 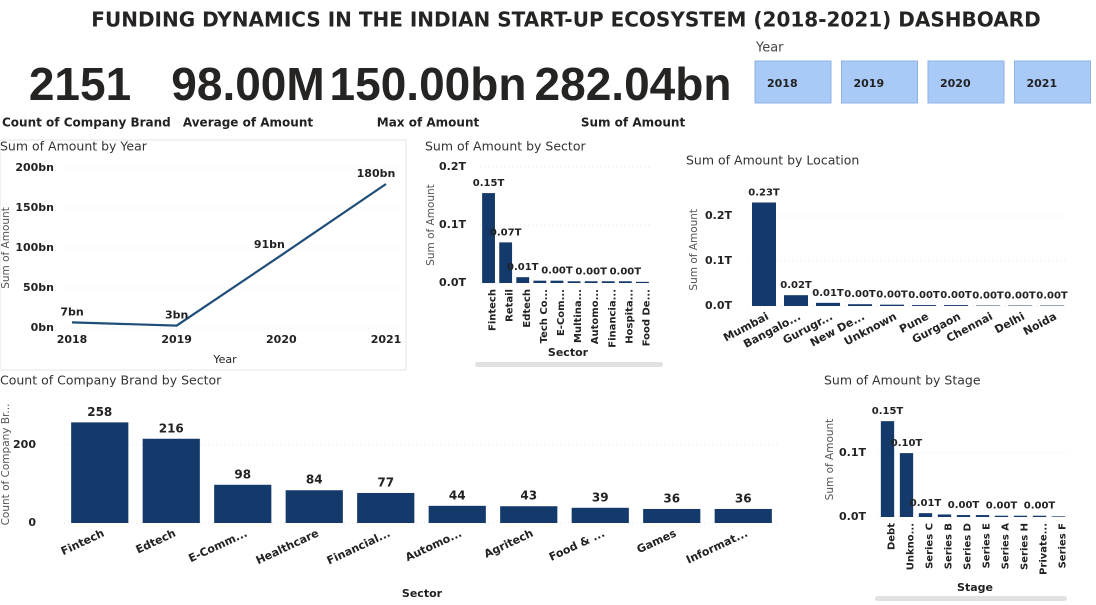 What do you see at coordinates (42, 327) in the screenshot?
I see `y-tick-label: 0bn` at bounding box center [42, 327].